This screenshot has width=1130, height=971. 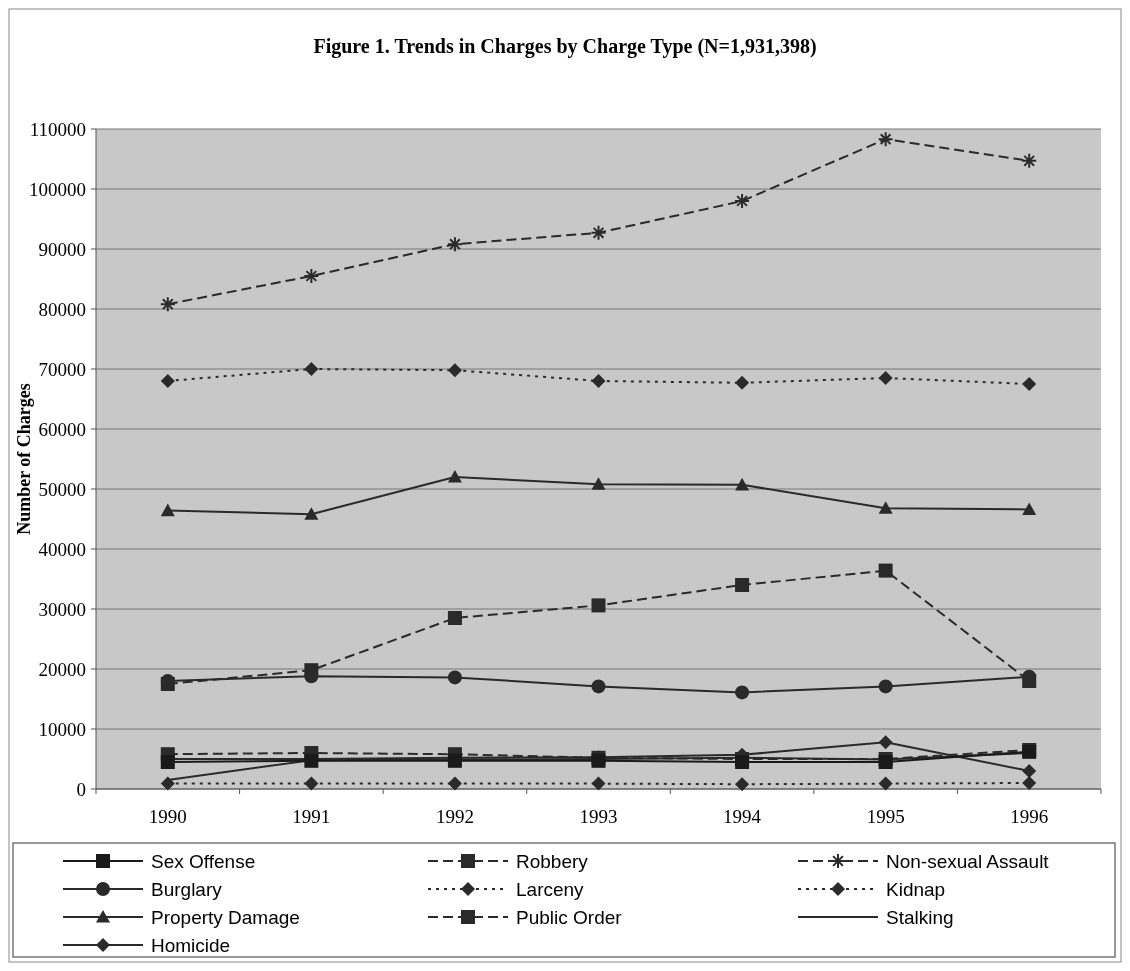 What do you see at coordinates (550, 889) in the screenshot?
I see `legend-label: Larceny` at bounding box center [550, 889].